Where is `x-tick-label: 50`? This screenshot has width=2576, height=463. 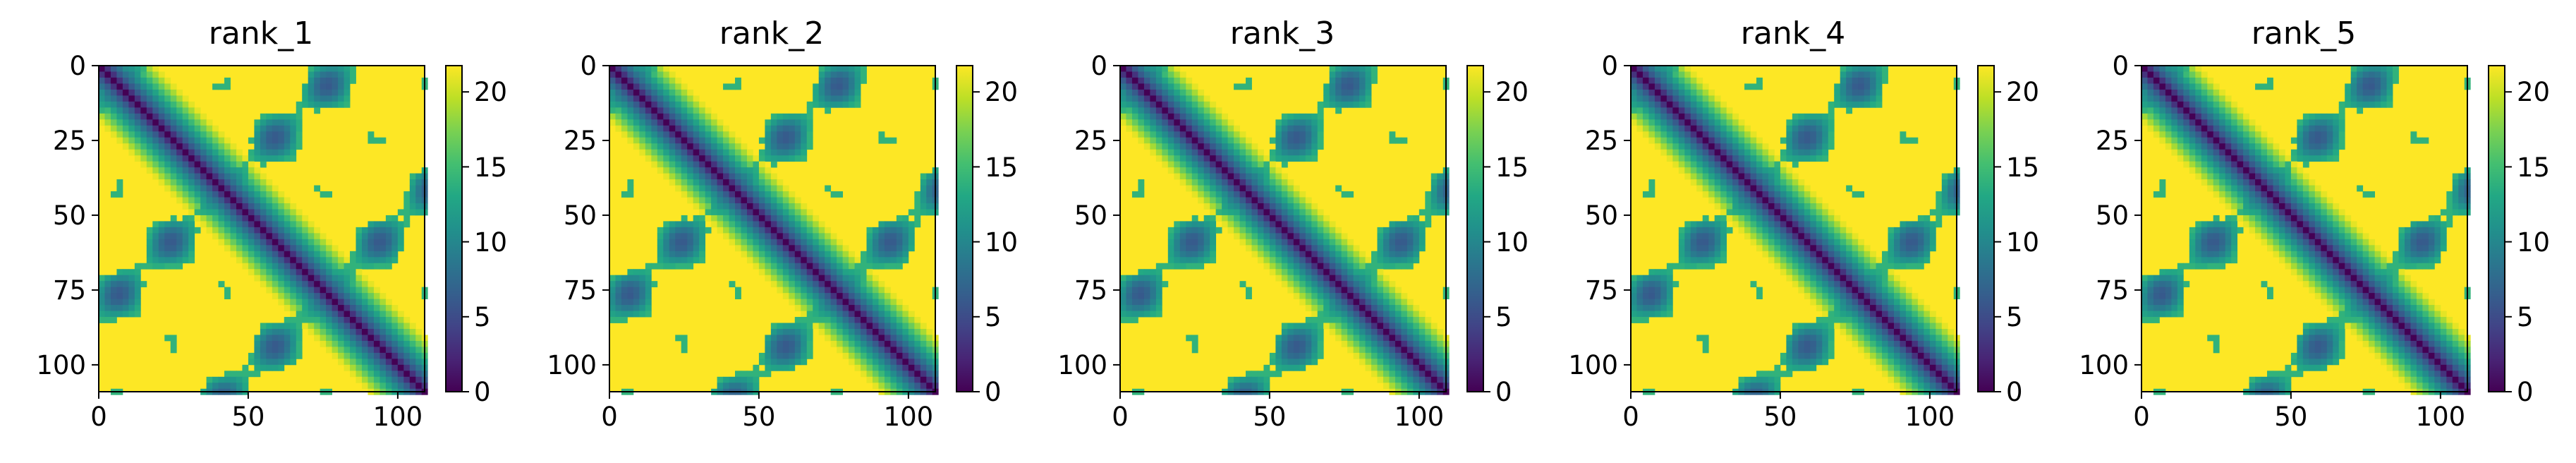
x-tick-label: 50 is located at coordinates (1269, 417).